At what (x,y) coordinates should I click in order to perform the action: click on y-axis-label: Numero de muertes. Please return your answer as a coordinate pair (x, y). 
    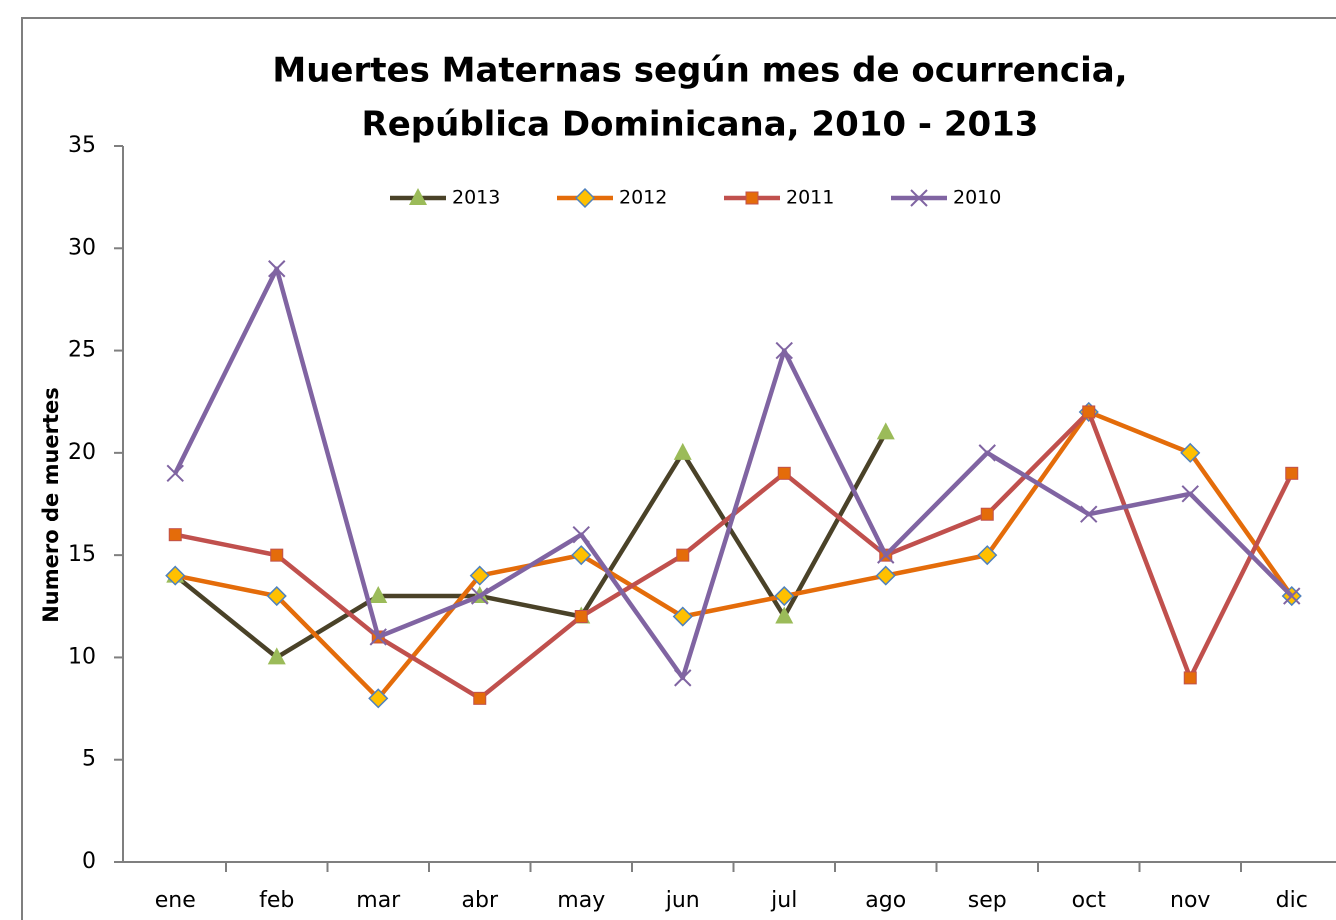
    Looking at the image, I should click on (51, 505).